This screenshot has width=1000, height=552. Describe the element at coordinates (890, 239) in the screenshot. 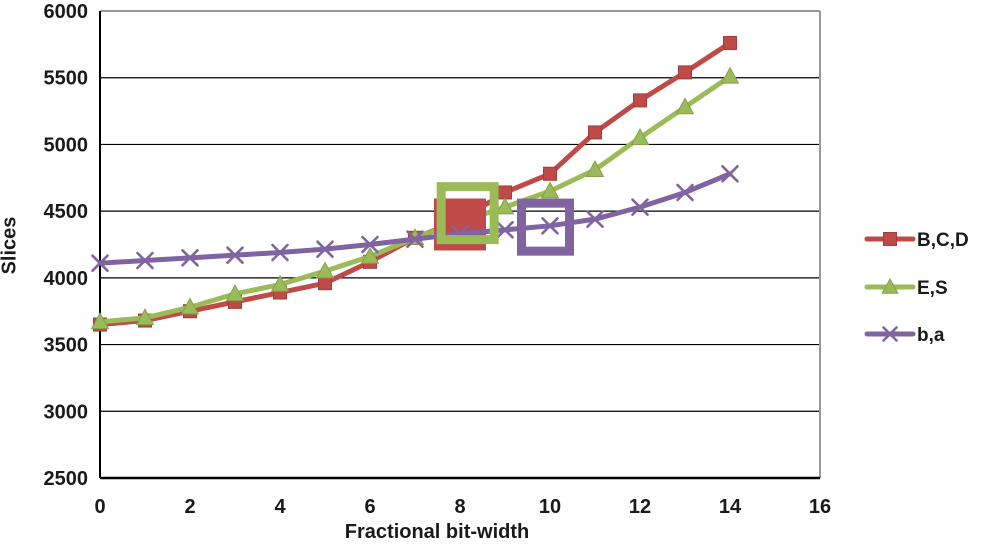

I see `legend-swatch-marker-B,C,D` at that location.